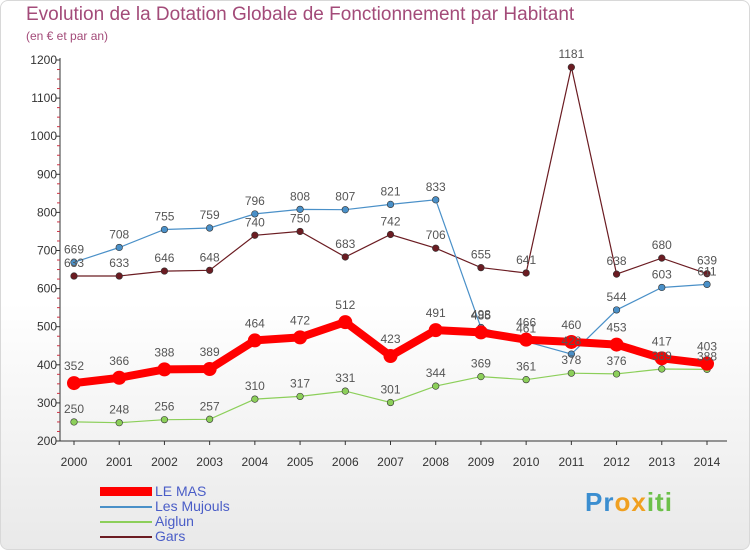  I want to click on data-label-gars: 648, so click(210, 257).